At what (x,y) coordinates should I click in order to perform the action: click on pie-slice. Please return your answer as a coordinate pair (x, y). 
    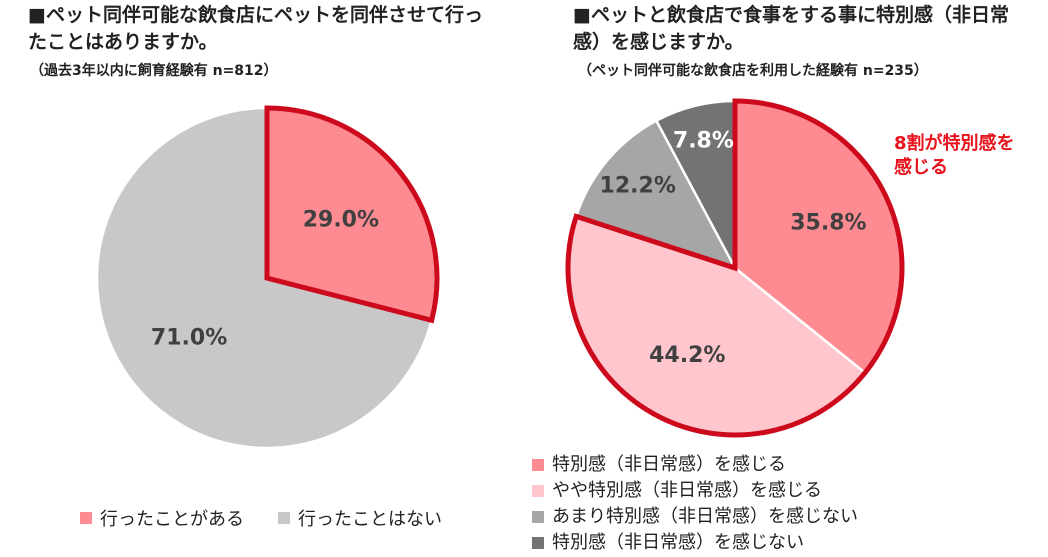
    Looking at the image, I should click on (656, 194).